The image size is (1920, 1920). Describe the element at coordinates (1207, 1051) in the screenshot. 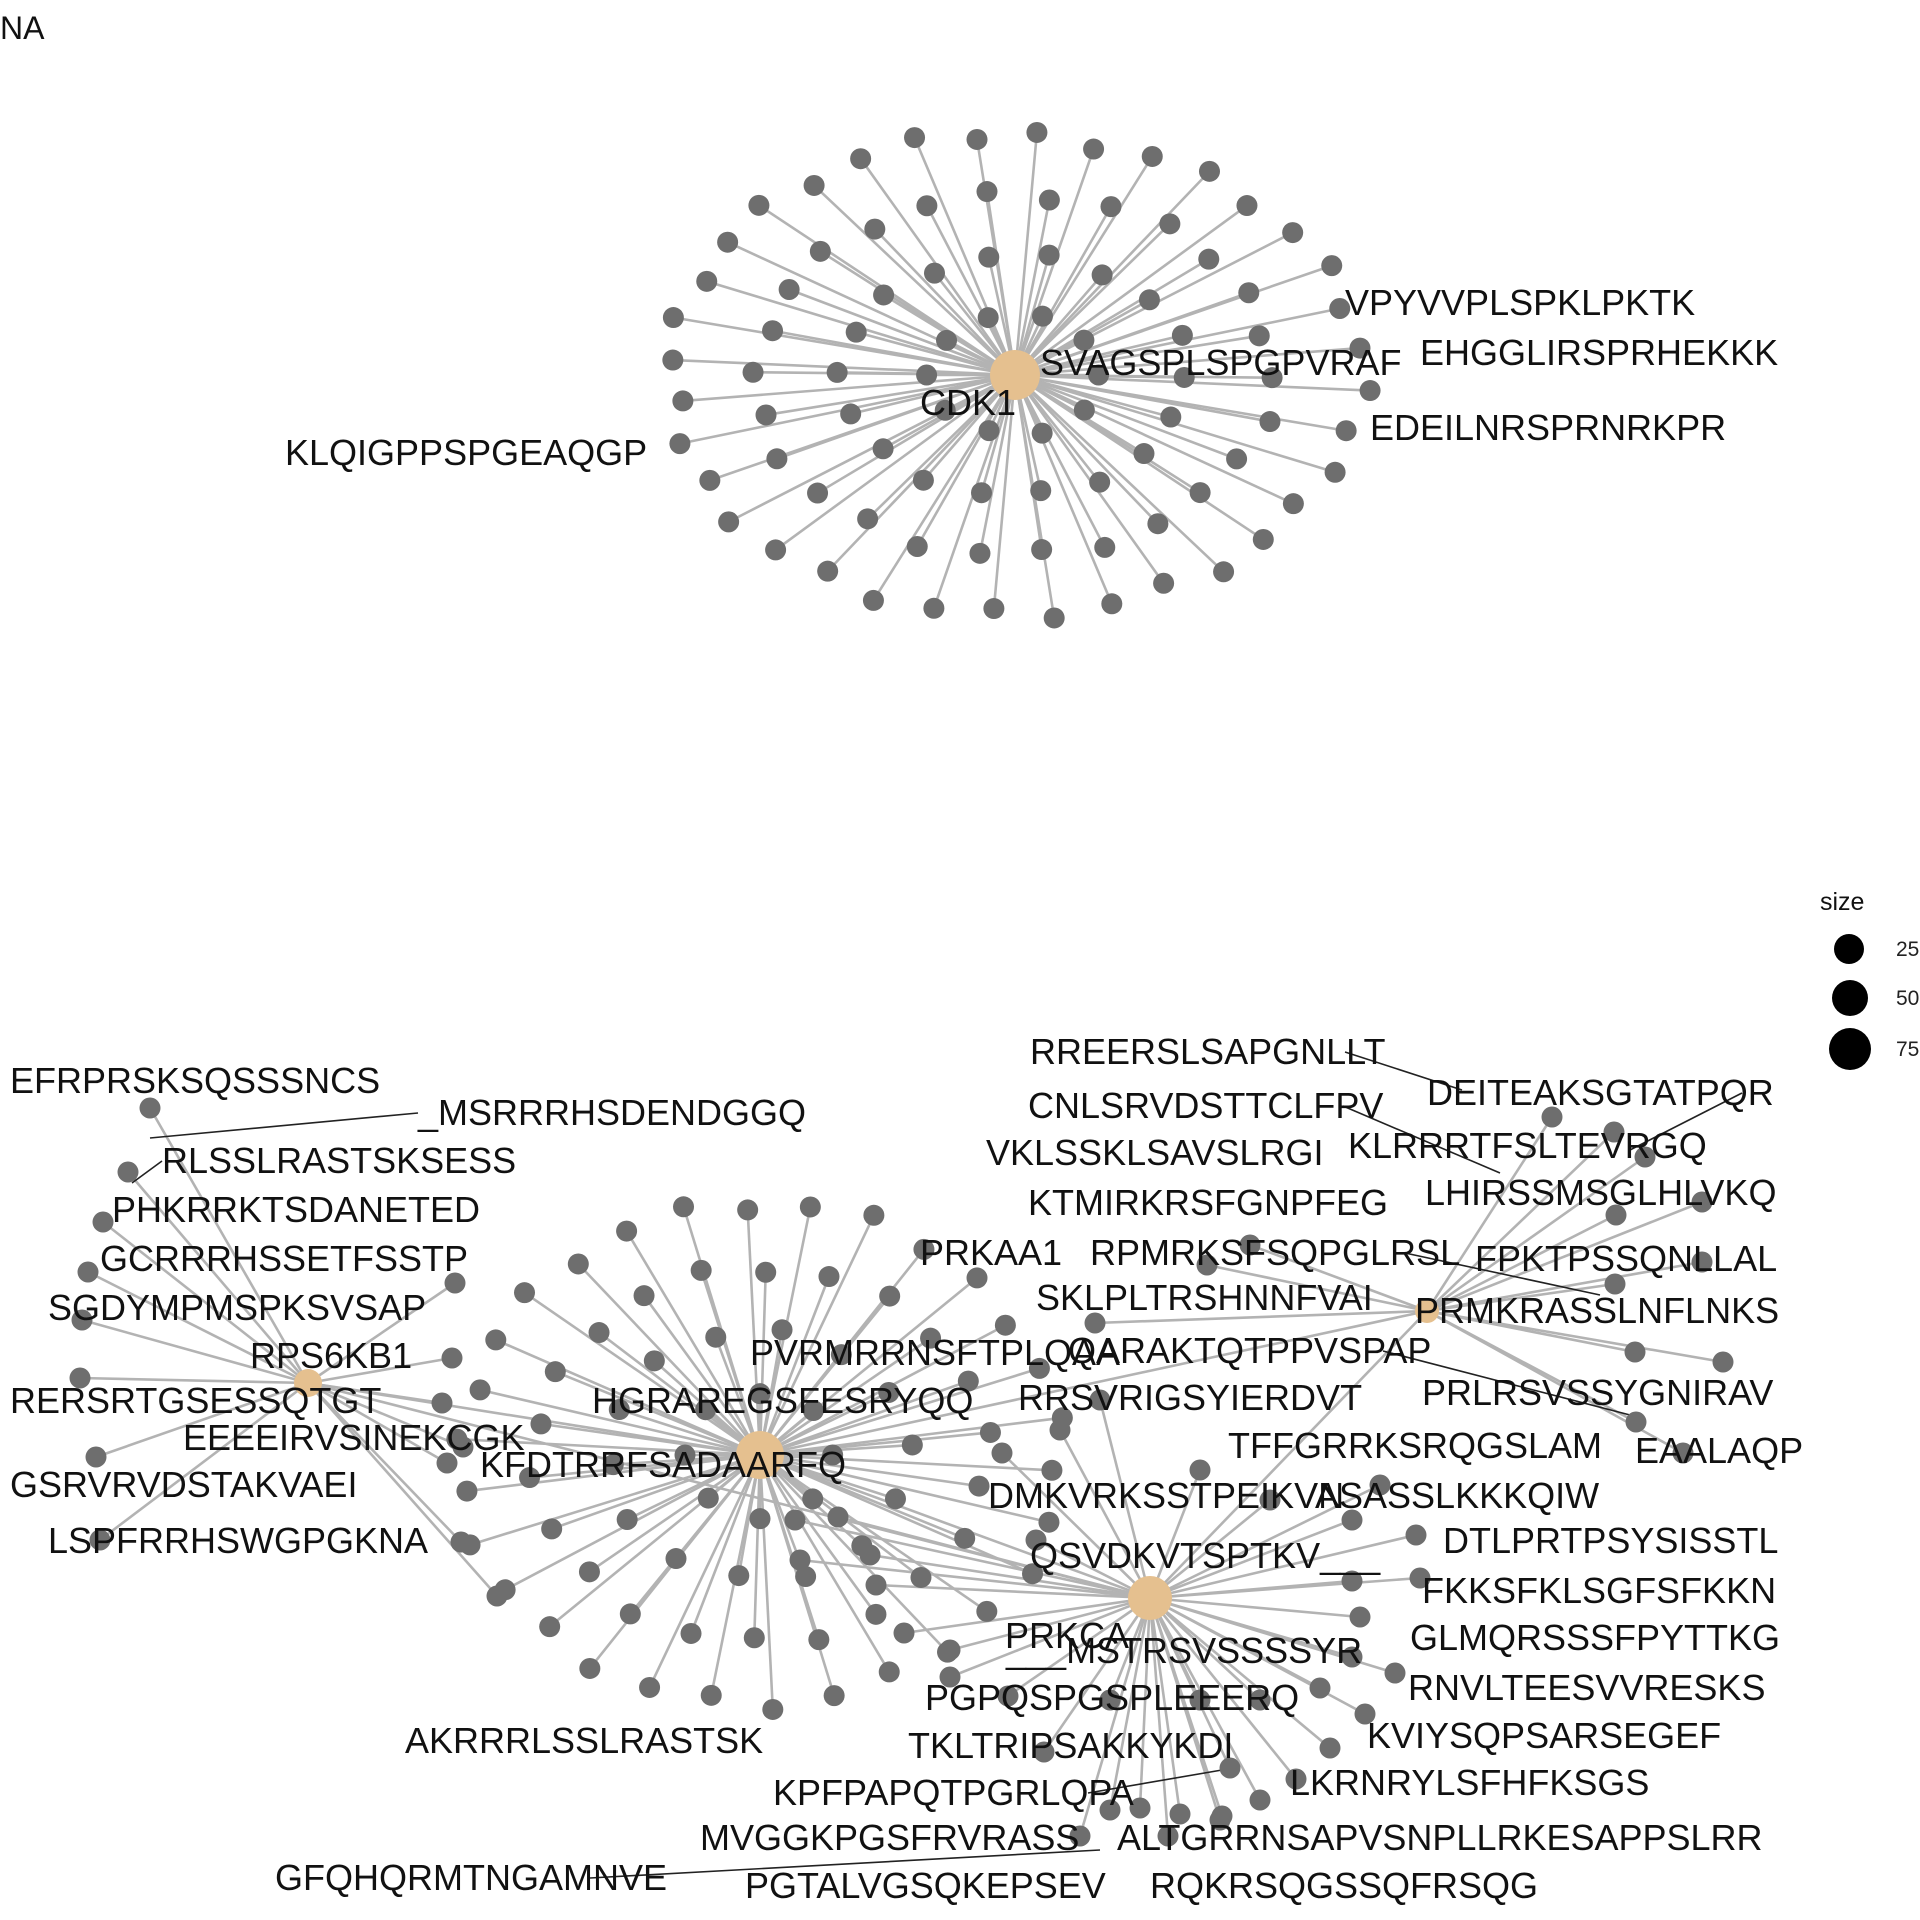

I see `node-label: RREERSLSAPGNLLT` at that location.